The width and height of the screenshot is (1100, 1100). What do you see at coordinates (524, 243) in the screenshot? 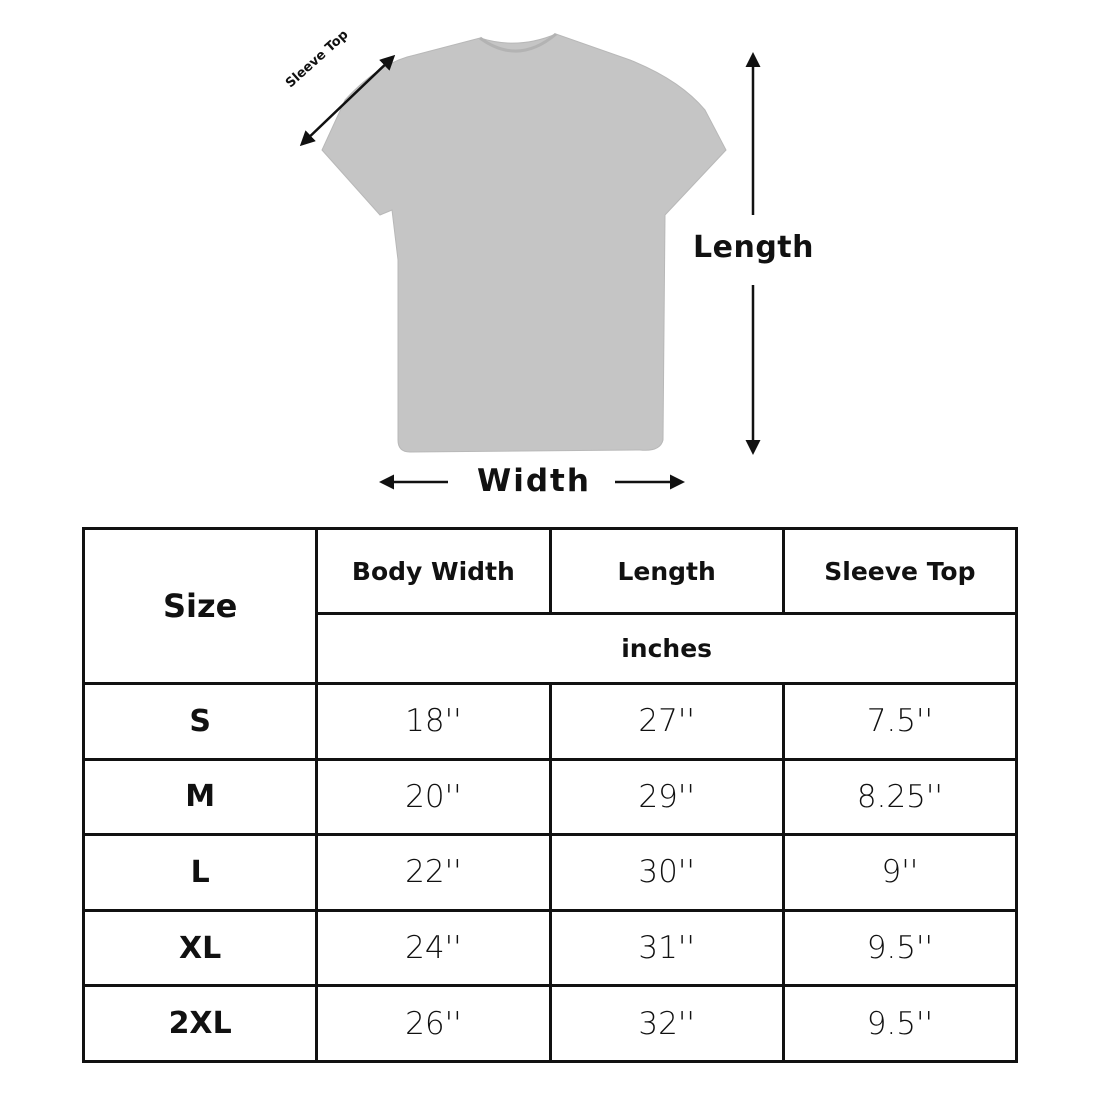
I see `tshirt-image` at bounding box center [524, 243].